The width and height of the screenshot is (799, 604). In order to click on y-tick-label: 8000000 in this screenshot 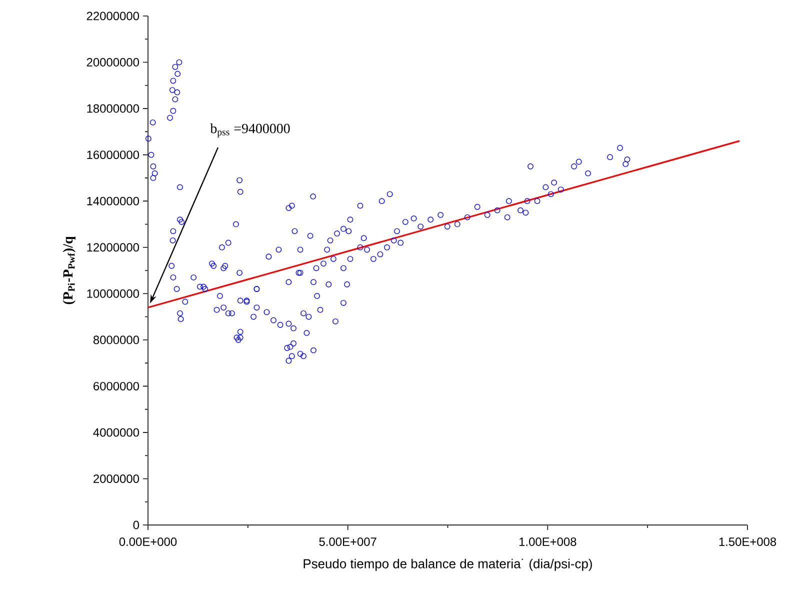, I will do `click(116, 340)`.